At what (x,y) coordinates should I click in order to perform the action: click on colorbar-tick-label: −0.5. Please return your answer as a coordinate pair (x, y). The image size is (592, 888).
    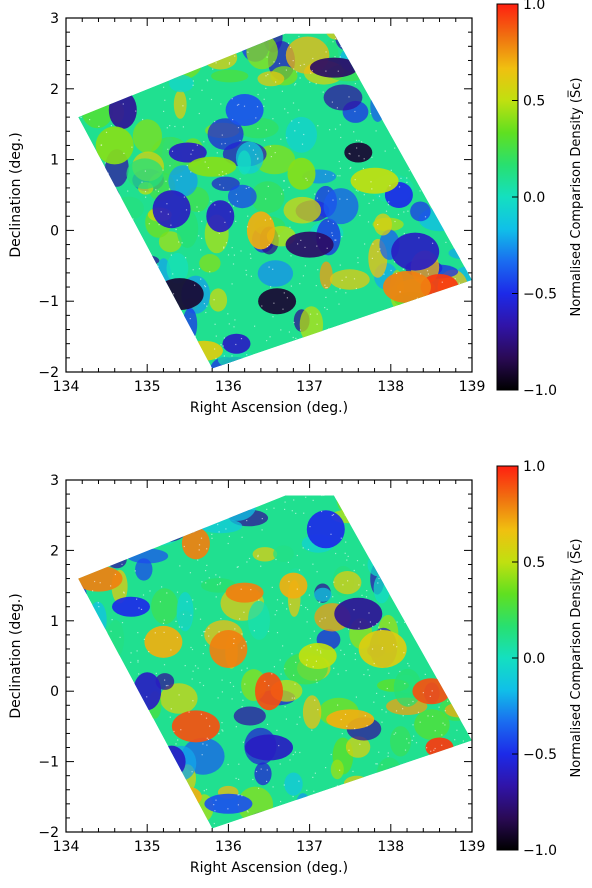
    Looking at the image, I should click on (540, 755).